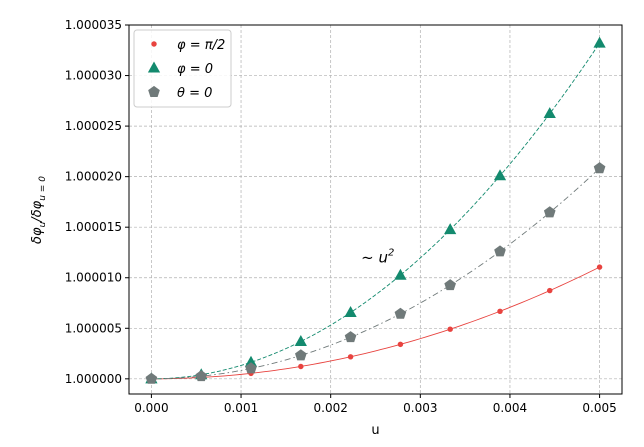 The image size is (644, 447). What do you see at coordinates (93, 227) in the screenshot?
I see `y-tick-label: 1.000015` at bounding box center [93, 227].